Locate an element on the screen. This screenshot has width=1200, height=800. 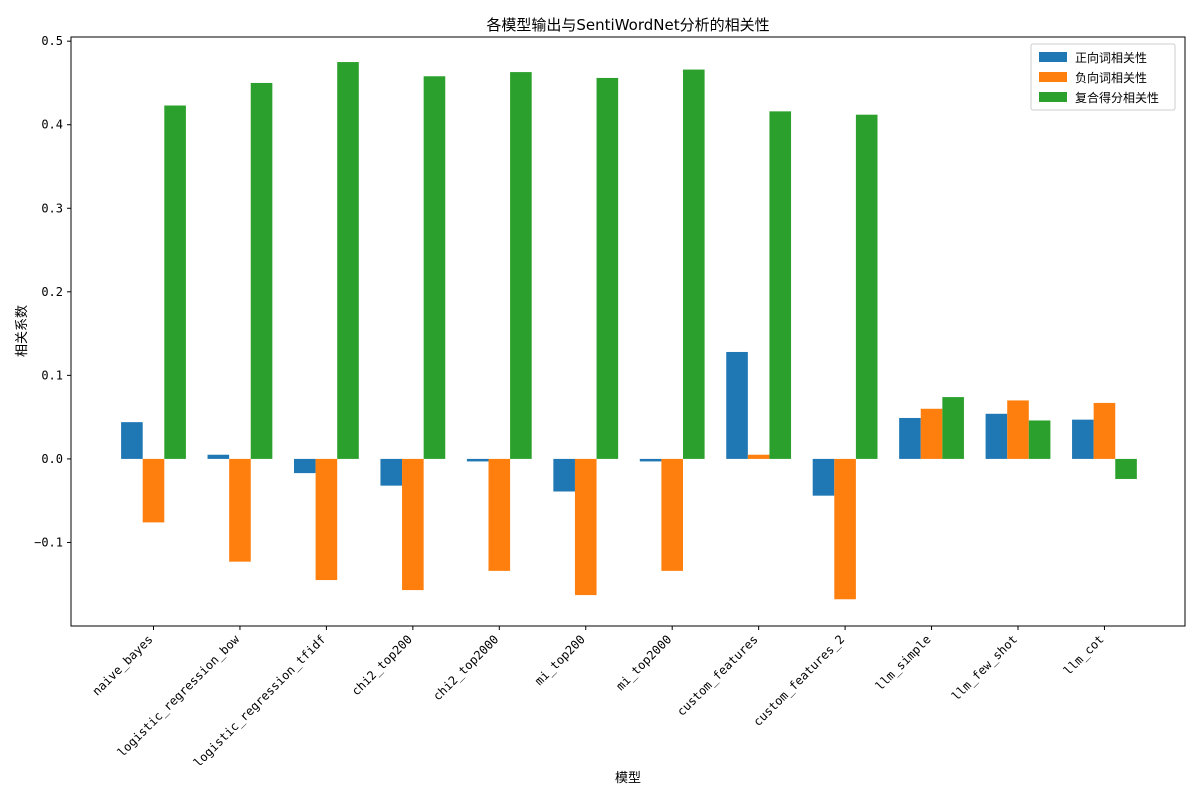
x-tick-label: chi2_top2000 is located at coordinates (465, 667).